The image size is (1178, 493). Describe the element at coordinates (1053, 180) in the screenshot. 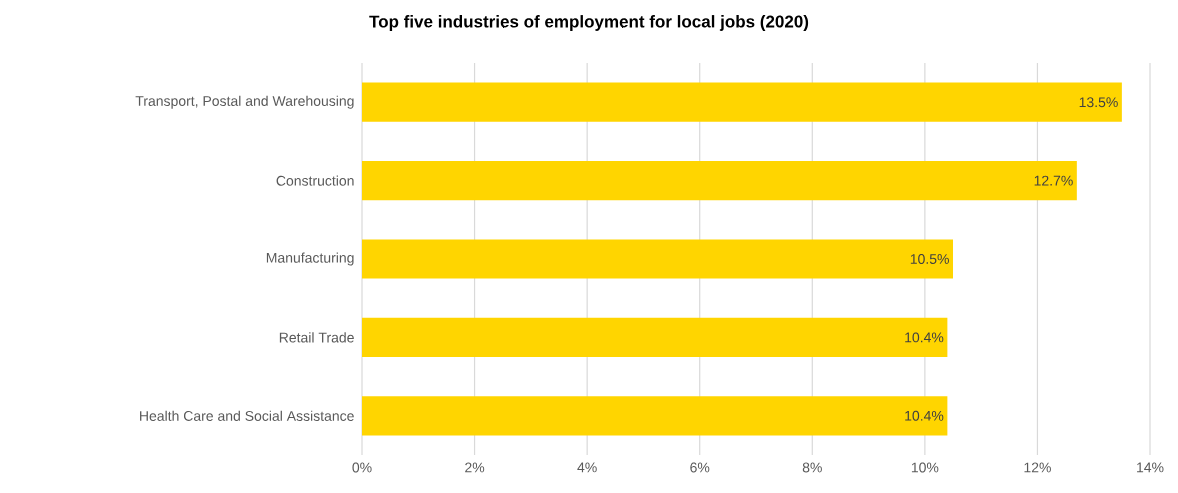

I see `data-label: 12.7%` at that location.